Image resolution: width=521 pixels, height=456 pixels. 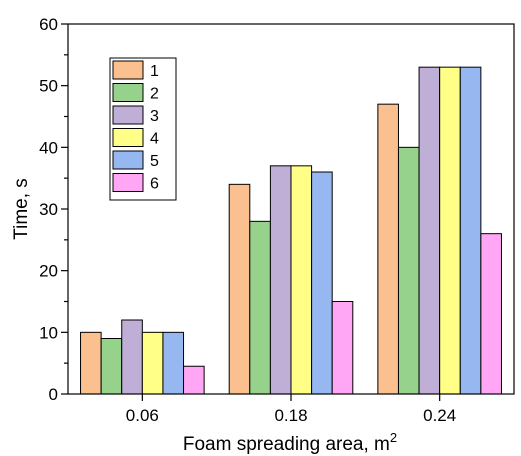 What do you see at coordinates (132, 357) in the screenshot?
I see `bar-series-3-0.06` at bounding box center [132, 357].